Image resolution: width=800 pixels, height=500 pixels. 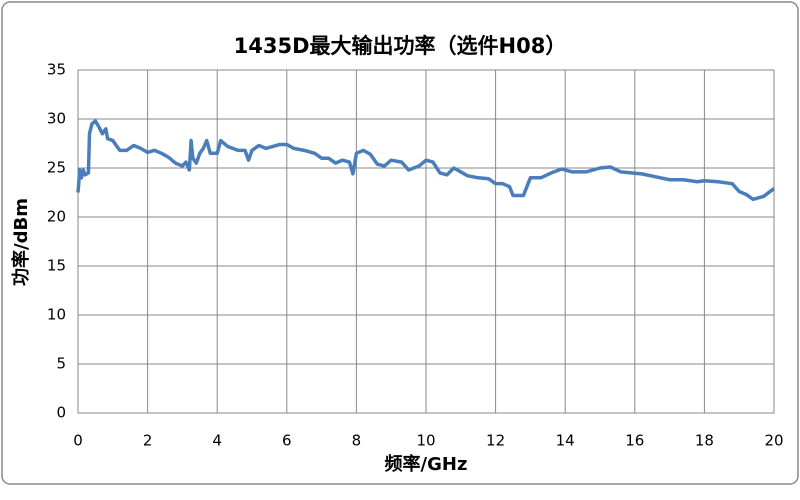 What do you see at coordinates (56, 217) in the screenshot?
I see `y-tick-label: 20` at bounding box center [56, 217].